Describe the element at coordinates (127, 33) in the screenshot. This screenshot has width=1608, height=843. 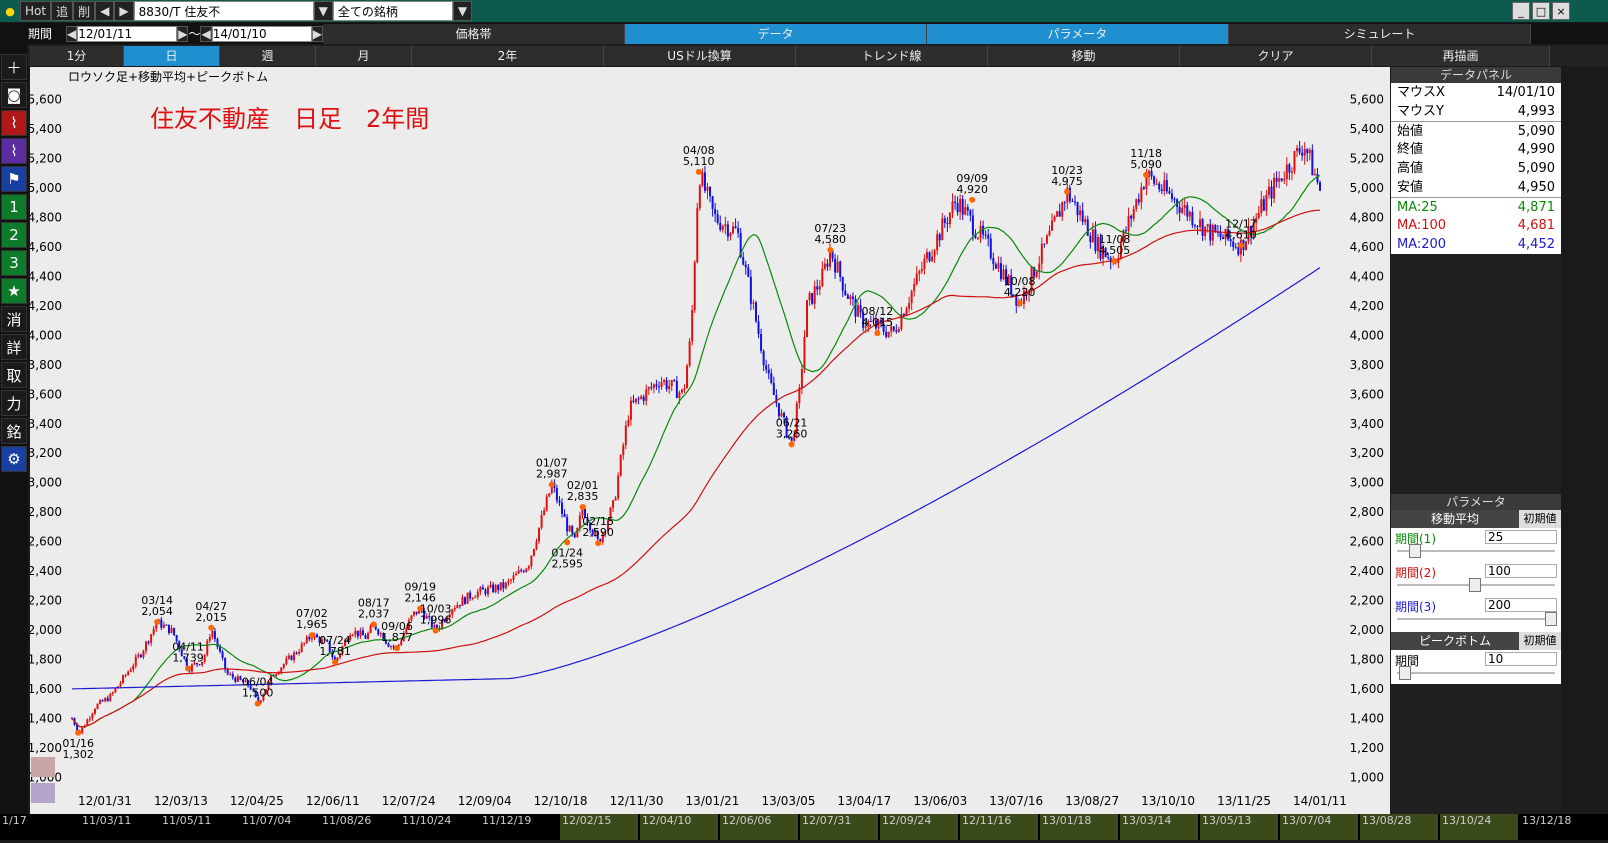
I see `date-from-input: 12/01/11` at that location.